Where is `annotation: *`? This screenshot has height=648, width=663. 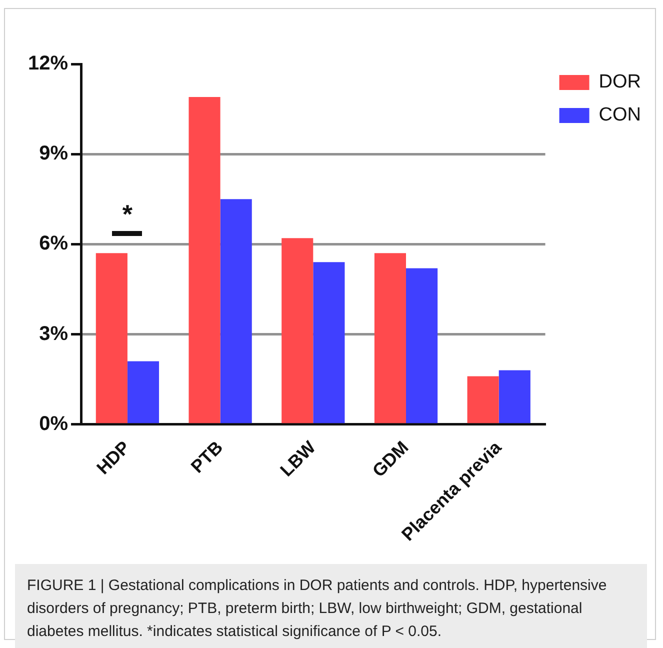
annotation: * is located at coordinates (127, 214).